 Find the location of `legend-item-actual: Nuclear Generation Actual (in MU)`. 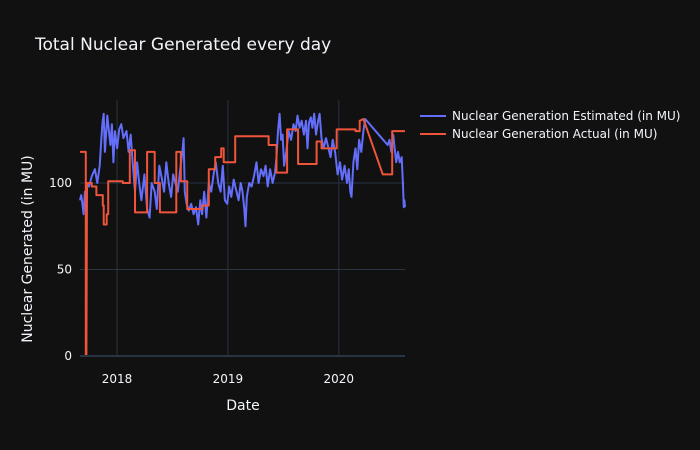

legend-item-actual: Nuclear Generation Actual (in MU) is located at coordinates (538, 134).